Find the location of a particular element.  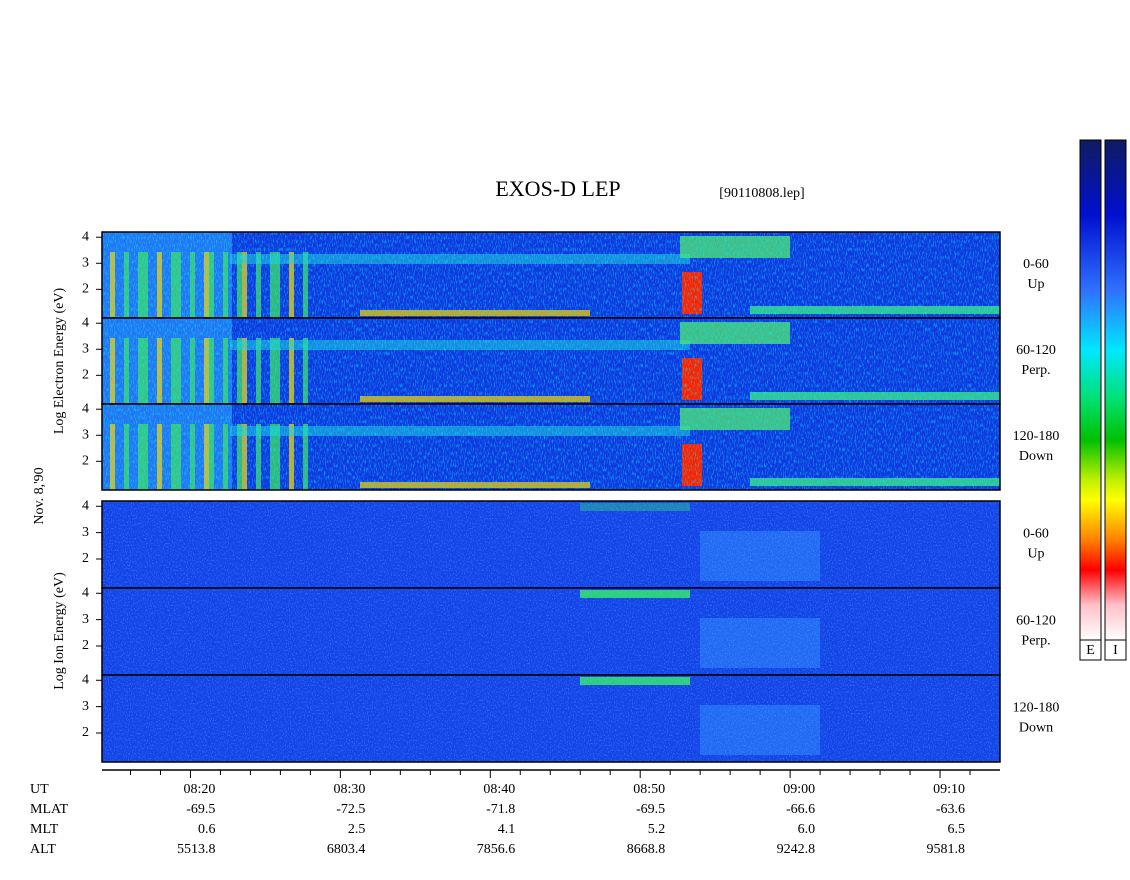

ephemeris-value: 7856.6 is located at coordinates (496, 849).